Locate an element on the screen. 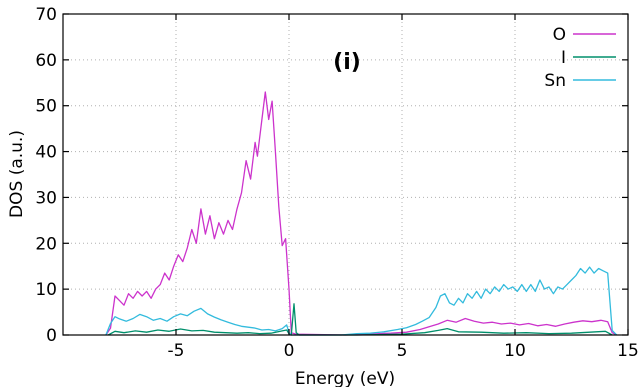 This screenshot has width=638, height=387. y-tick-label: 60 is located at coordinates (46, 61).